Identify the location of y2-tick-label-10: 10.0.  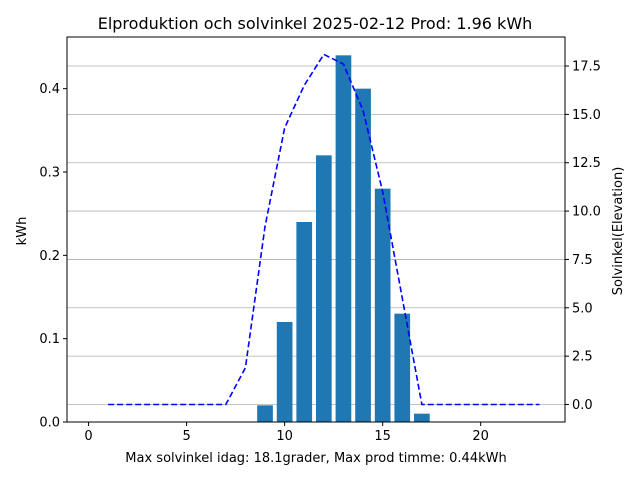
(586, 212).